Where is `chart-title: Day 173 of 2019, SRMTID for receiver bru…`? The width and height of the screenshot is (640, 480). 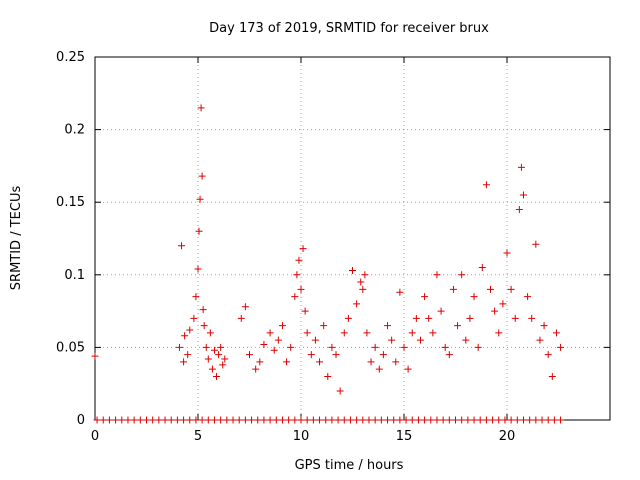 chart-title: Day 173 of 2019, SRMTID for receiver bru… is located at coordinates (349, 28).